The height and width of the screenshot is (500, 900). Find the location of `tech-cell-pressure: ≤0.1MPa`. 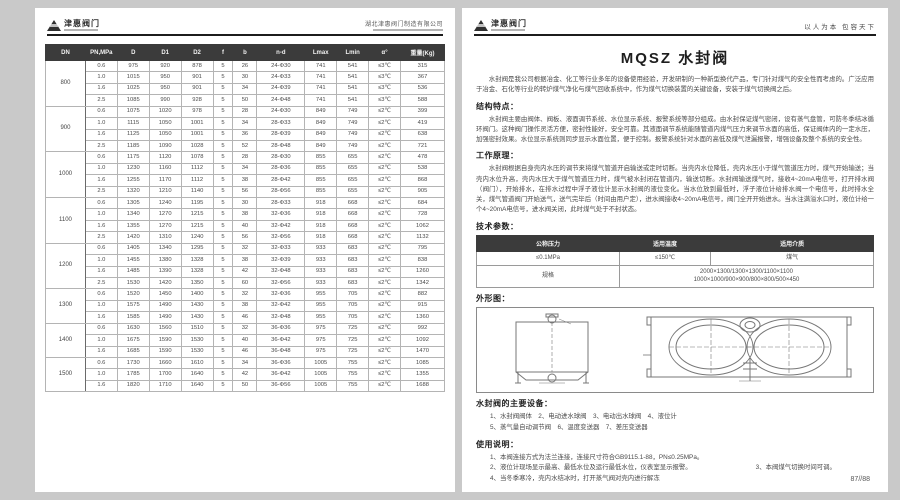

tech-cell-pressure: ≤0.1MPa is located at coordinates (548, 258).